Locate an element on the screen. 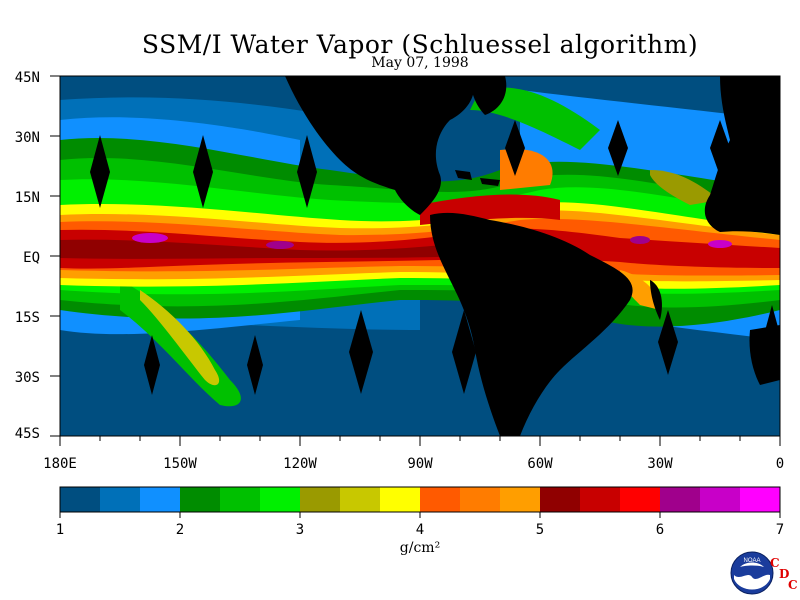 This screenshot has height=600, width=800. lat-label-45n: 45N is located at coordinates (27, 78).